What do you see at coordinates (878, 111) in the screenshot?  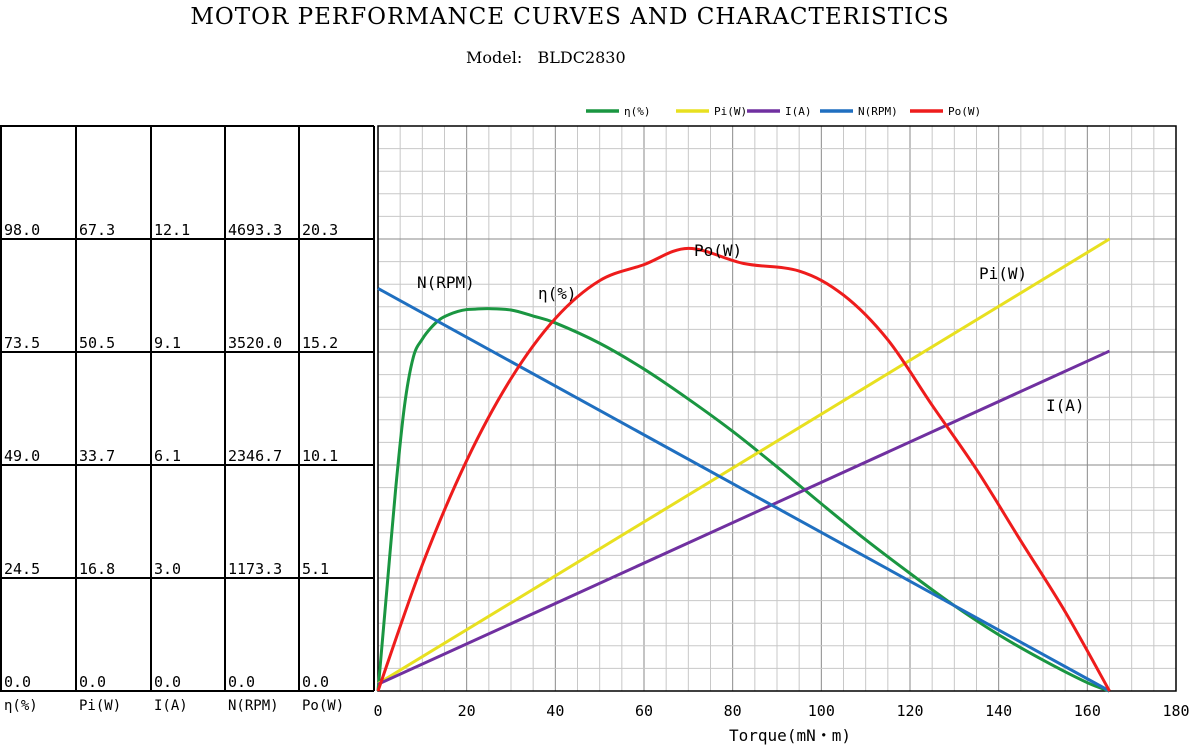 I see `legend-label: N(RPM)` at bounding box center [878, 111].